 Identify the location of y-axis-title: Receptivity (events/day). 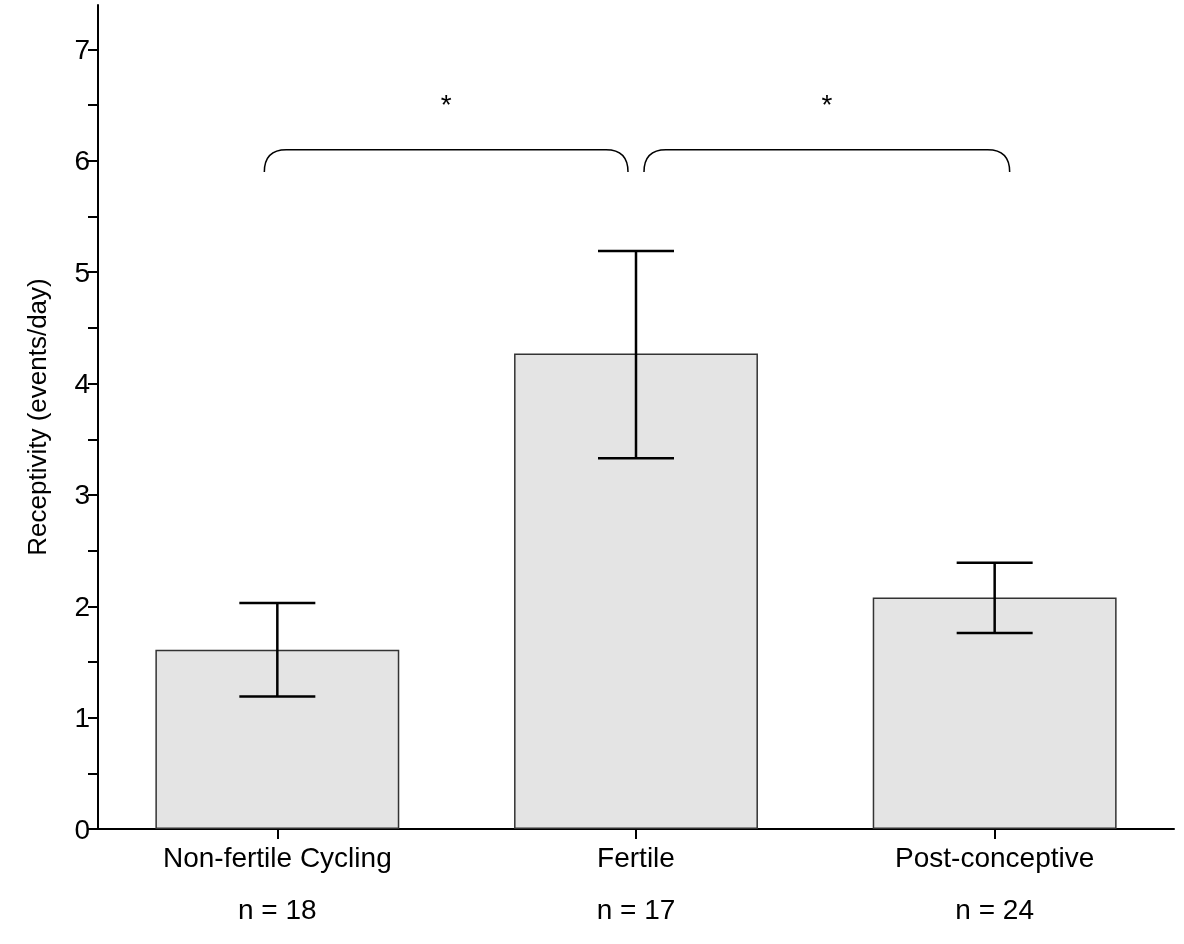
(37, 417).